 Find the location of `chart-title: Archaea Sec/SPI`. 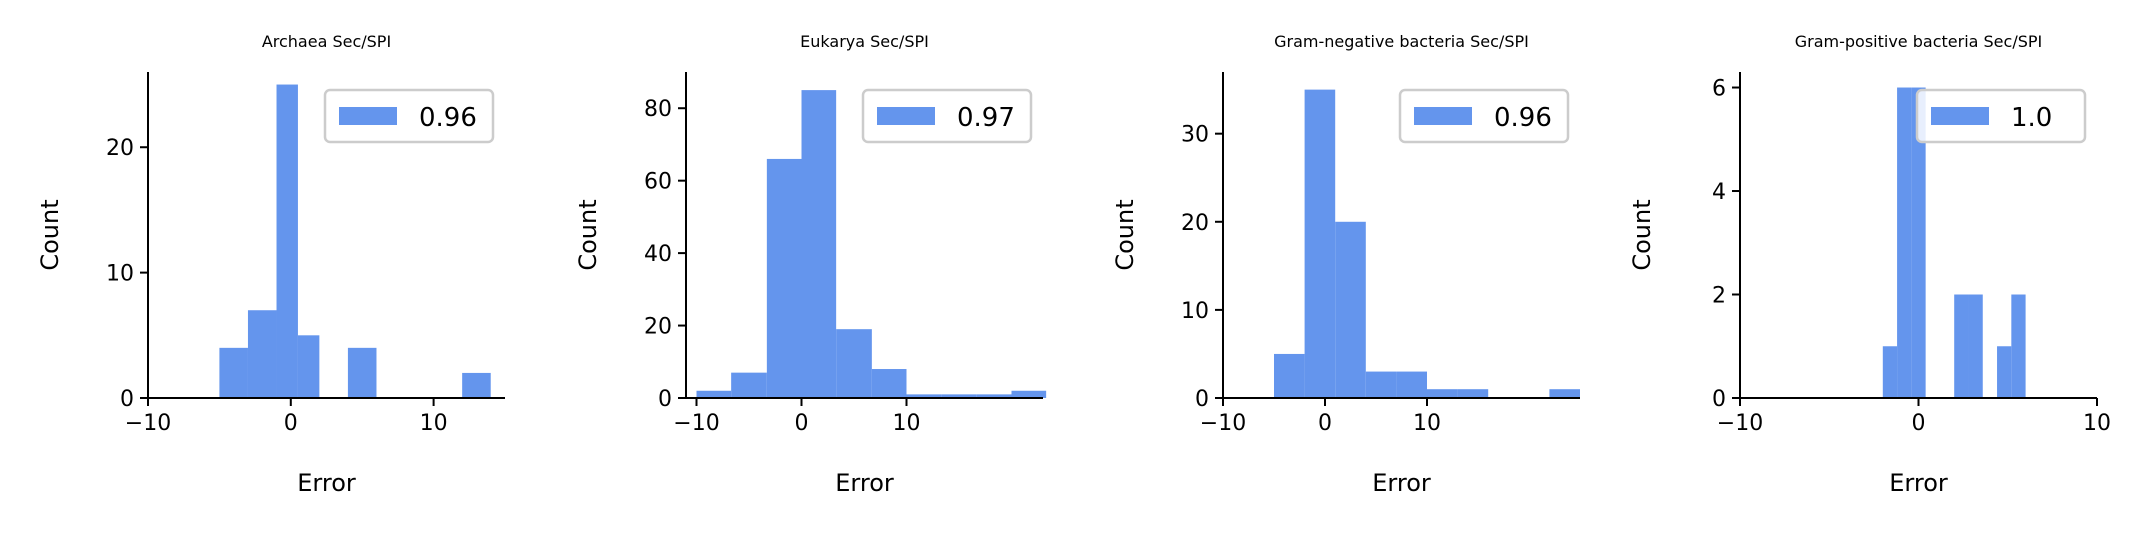

chart-title: Archaea Sec/SPI is located at coordinates (326, 41).